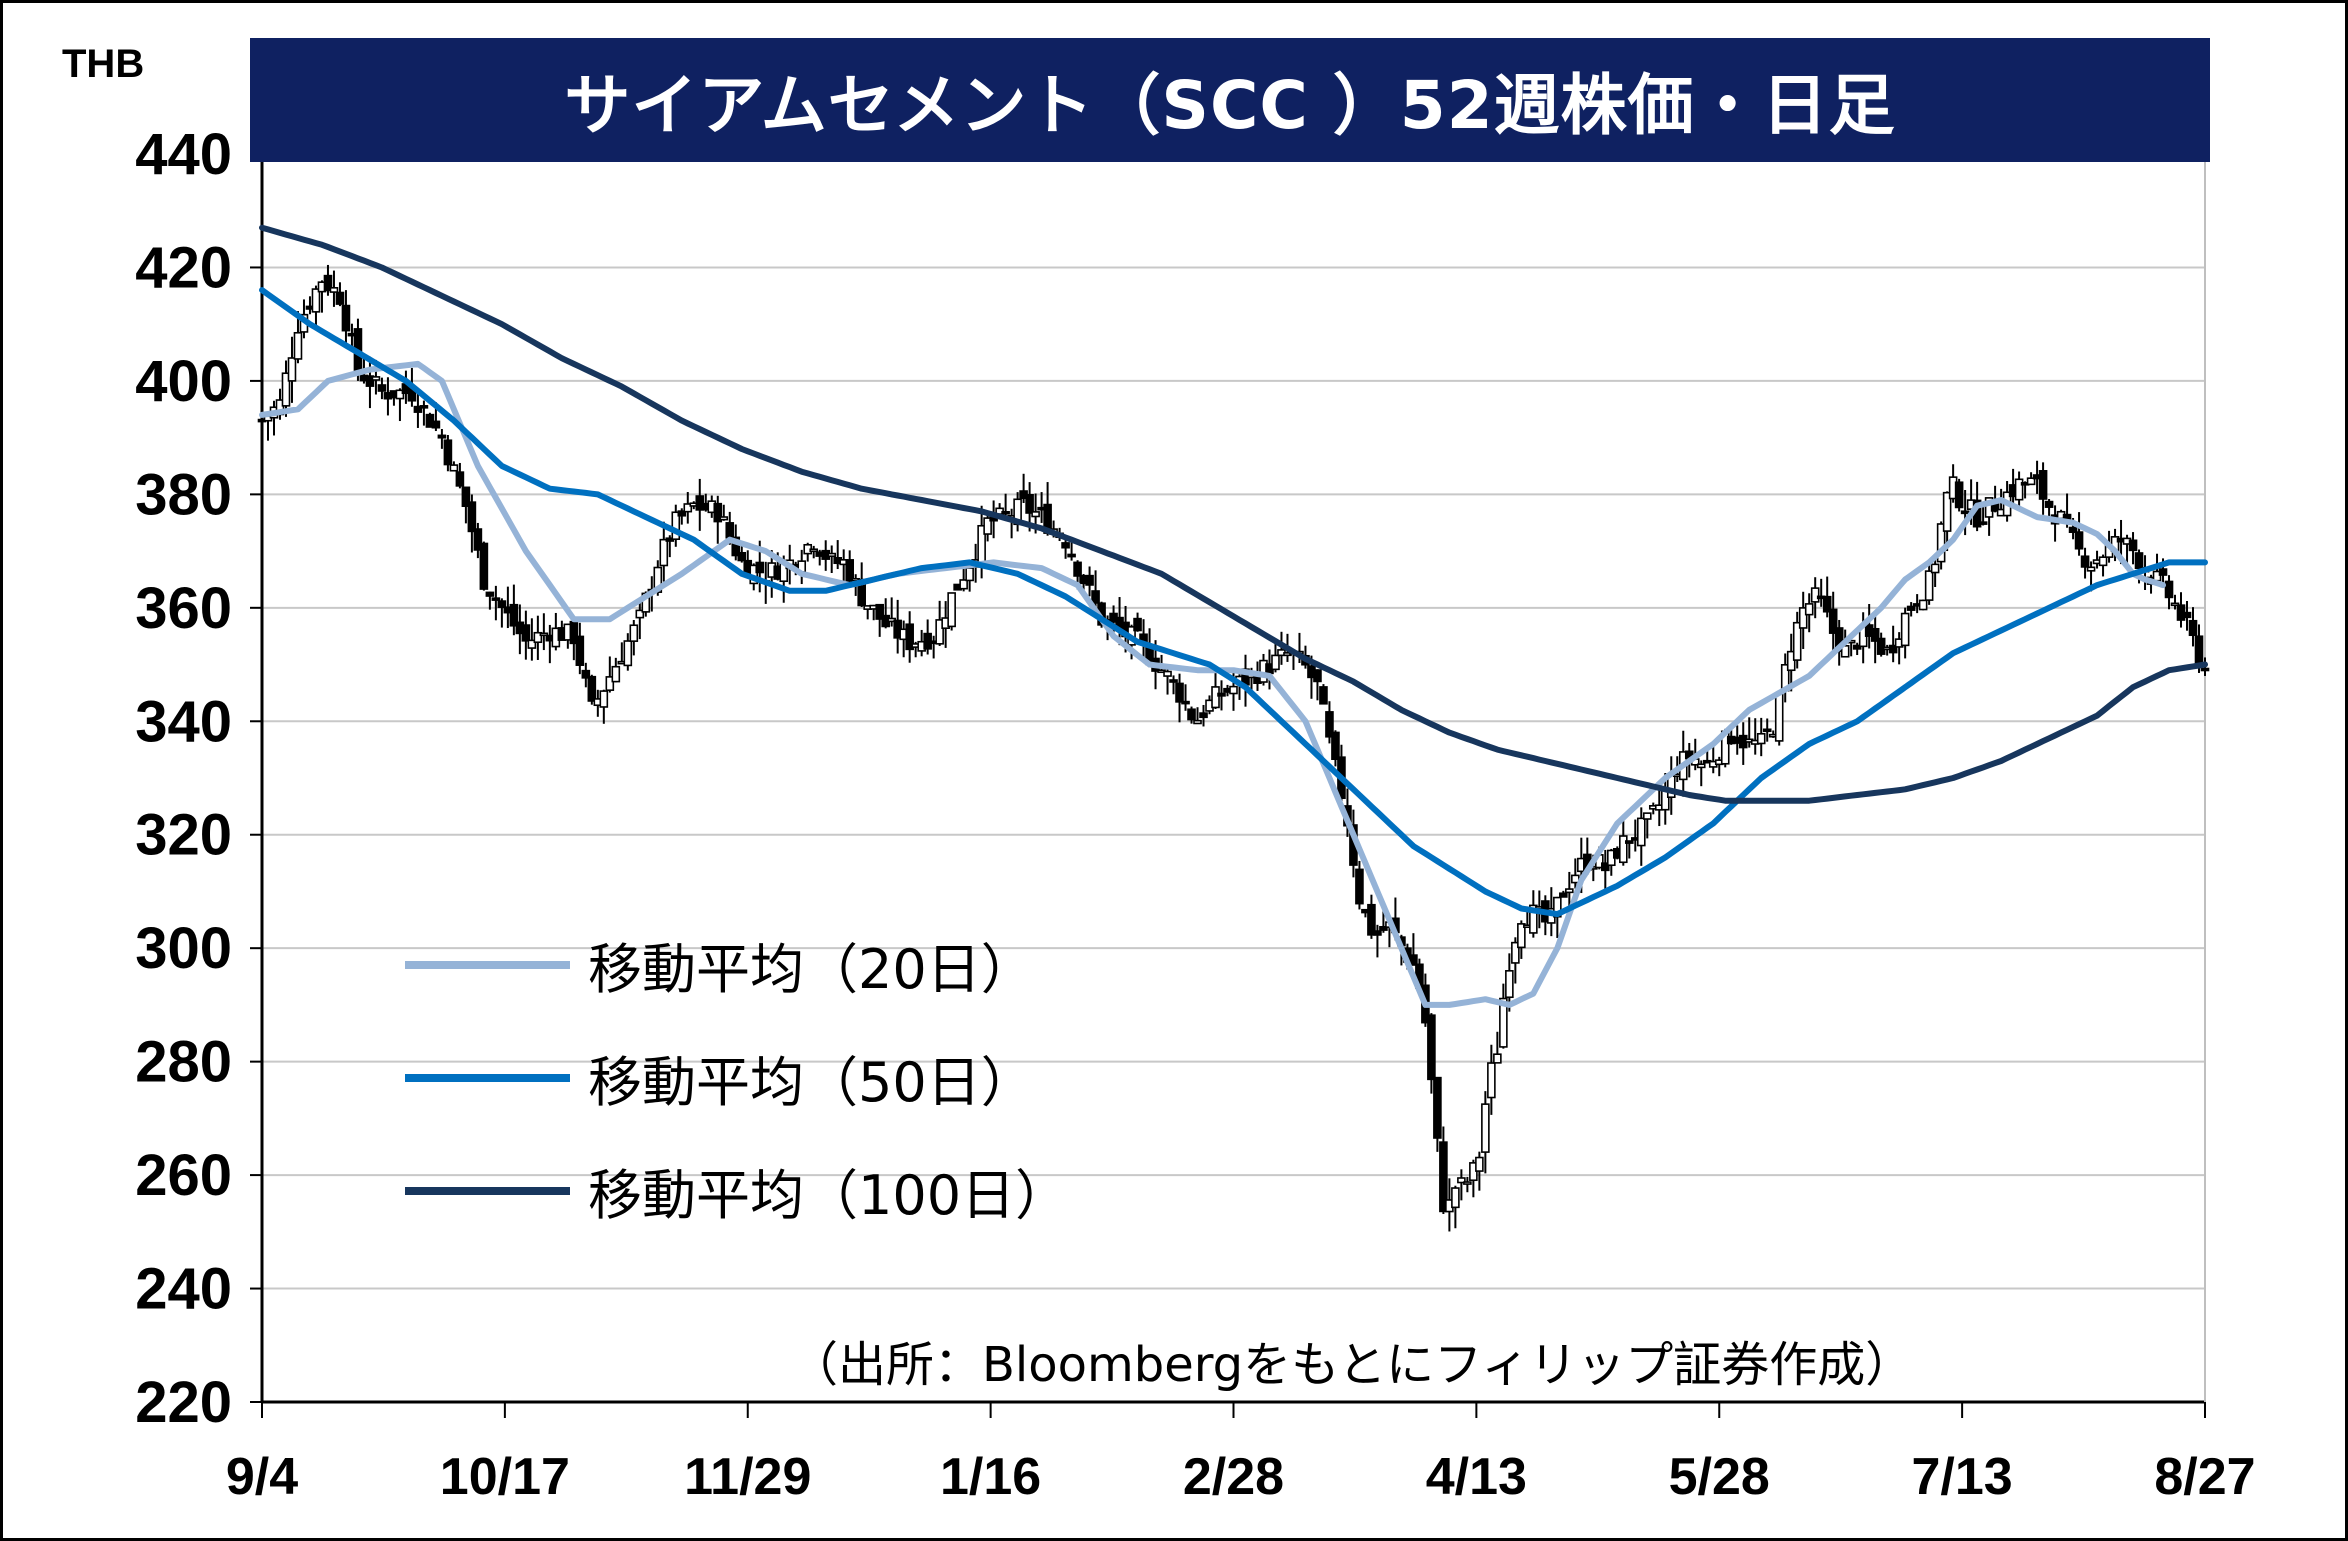 This screenshot has width=2348, height=1541. I want to click on y-axis-ticks: 220 240 260 280 300 320 340 360 380 400 420 440, so click(198, 778).